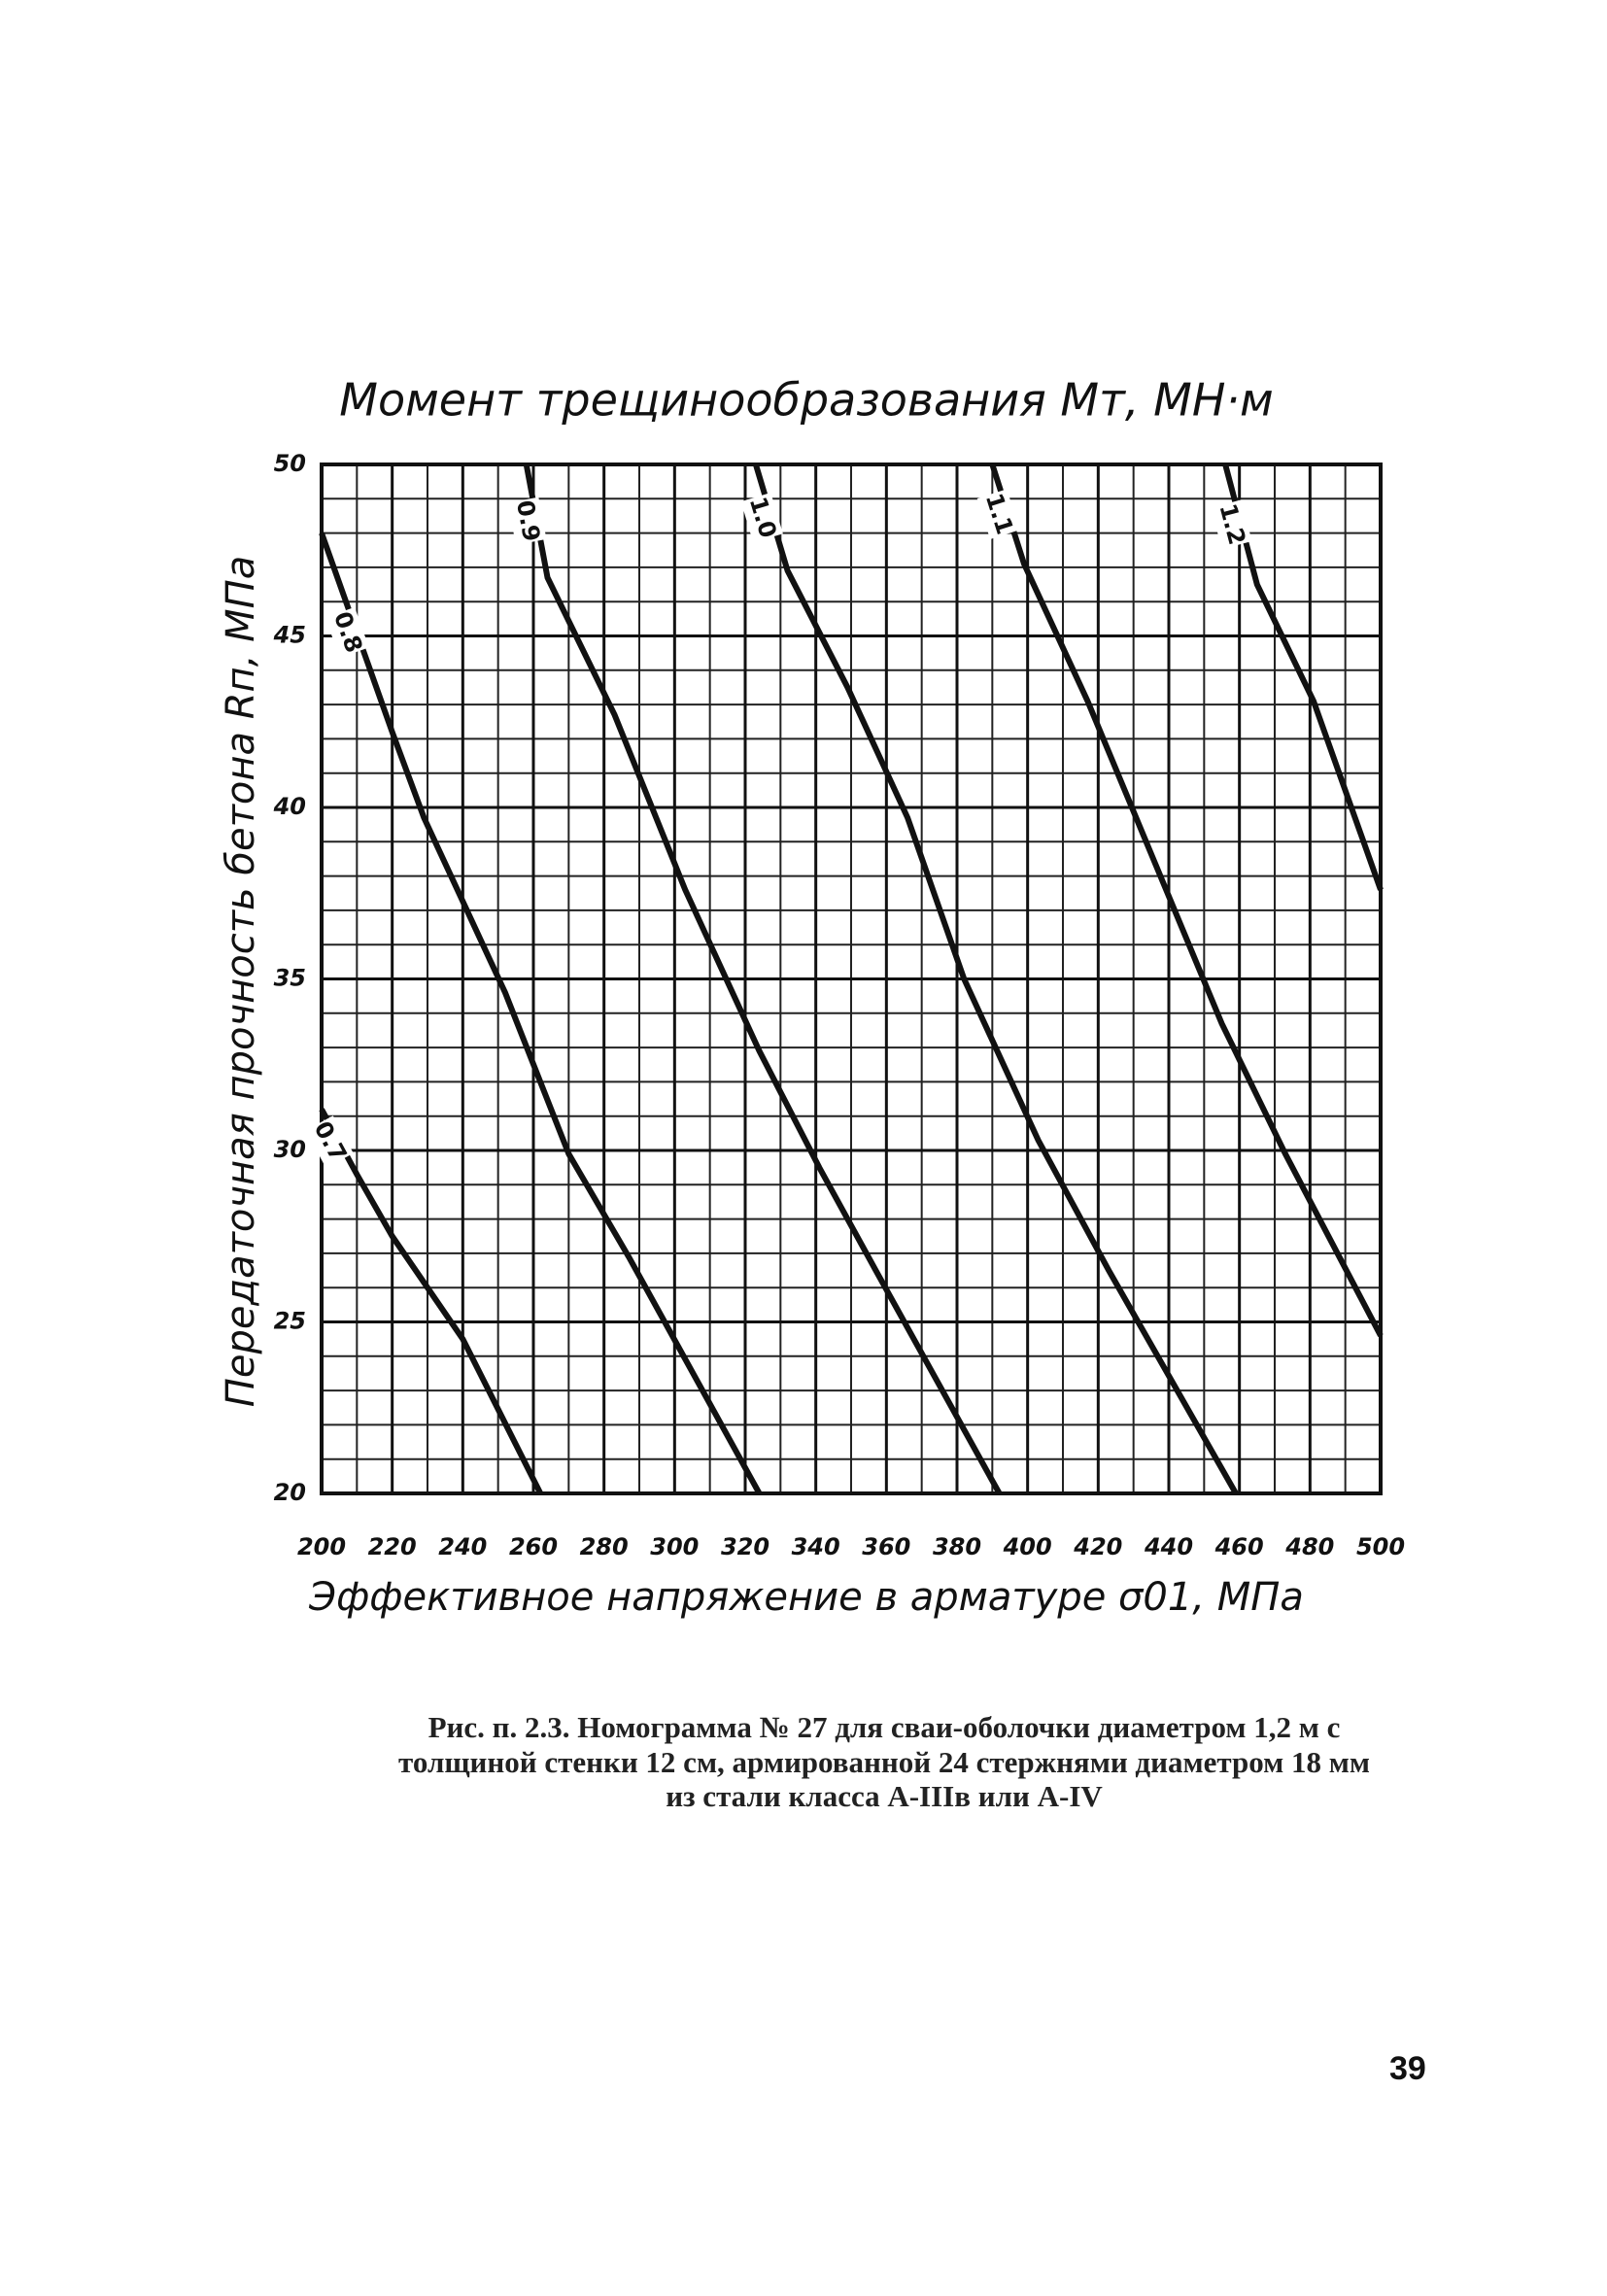 This screenshot has height=2296, width=1607. What do you see at coordinates (290, 1321) in the screenshot?
I see `y-tick-label: 25` at bounding box center [290, 1321].